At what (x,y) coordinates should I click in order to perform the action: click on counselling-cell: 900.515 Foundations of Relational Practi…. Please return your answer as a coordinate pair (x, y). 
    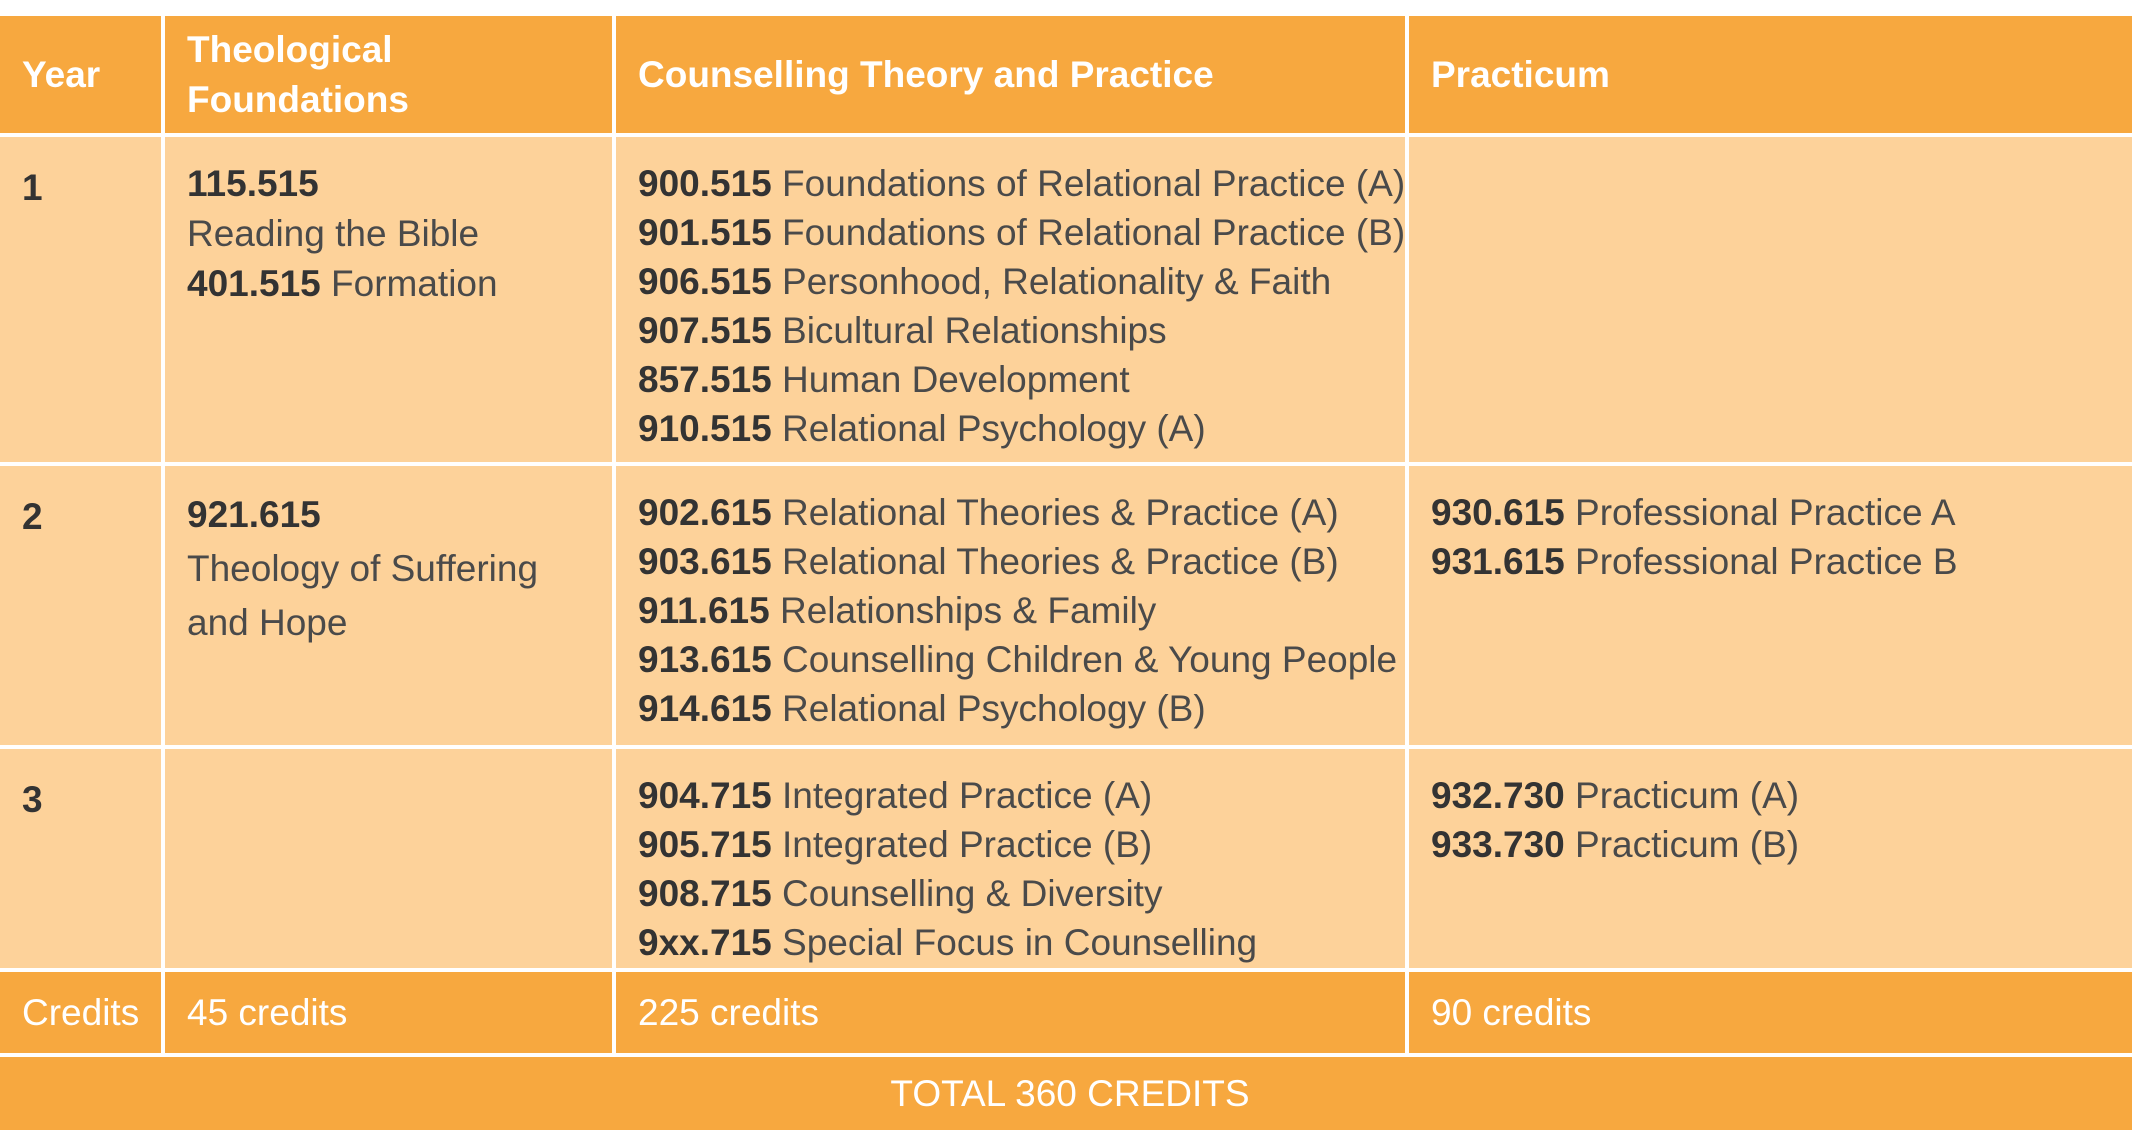
    Looking at the image, I should click on (1010, 299).